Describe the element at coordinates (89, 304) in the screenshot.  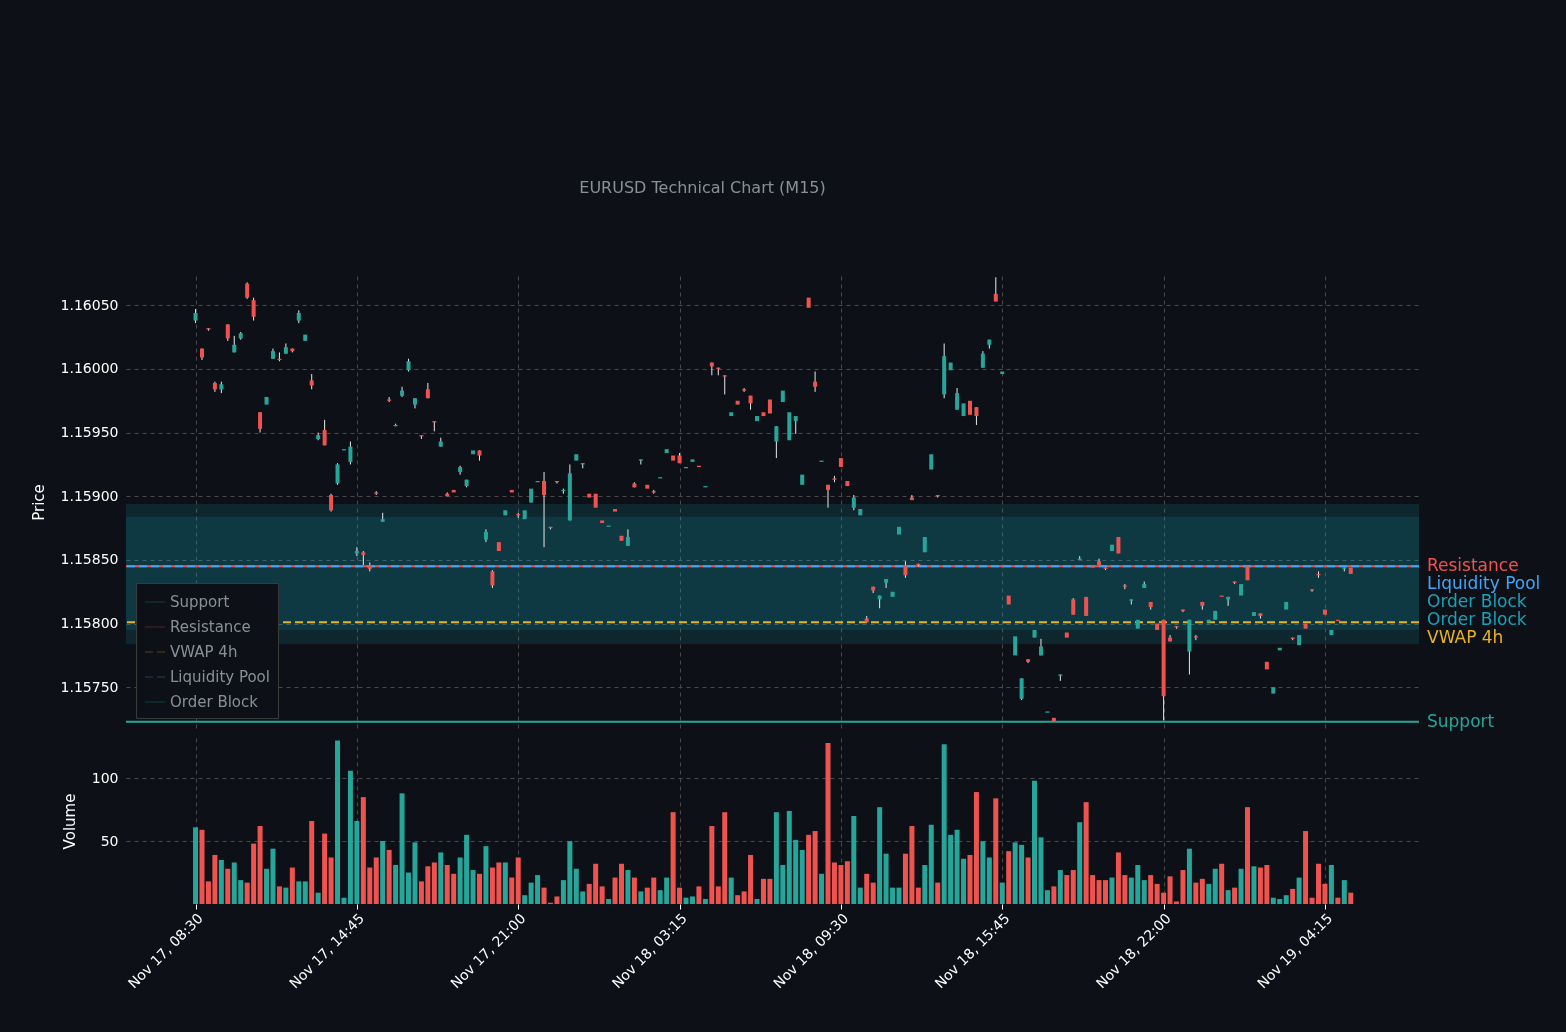
I see `y-tick-label: 1.16050` at that location.